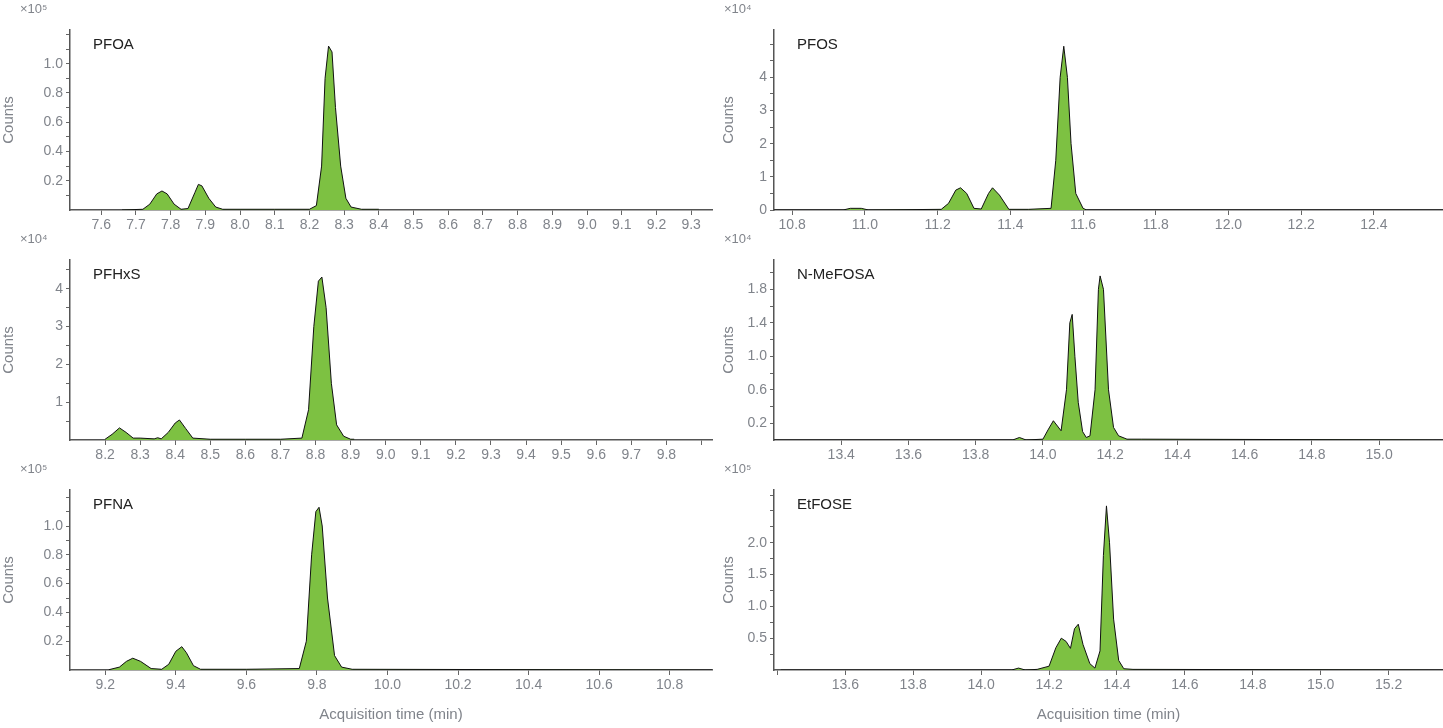 Image resolution: width=1443 pixels, height=728 pixels. What do you see at coordinates (113, 504) in the screenshot?
I see `chart-title: PFNA` at bounding box center [113, 504].